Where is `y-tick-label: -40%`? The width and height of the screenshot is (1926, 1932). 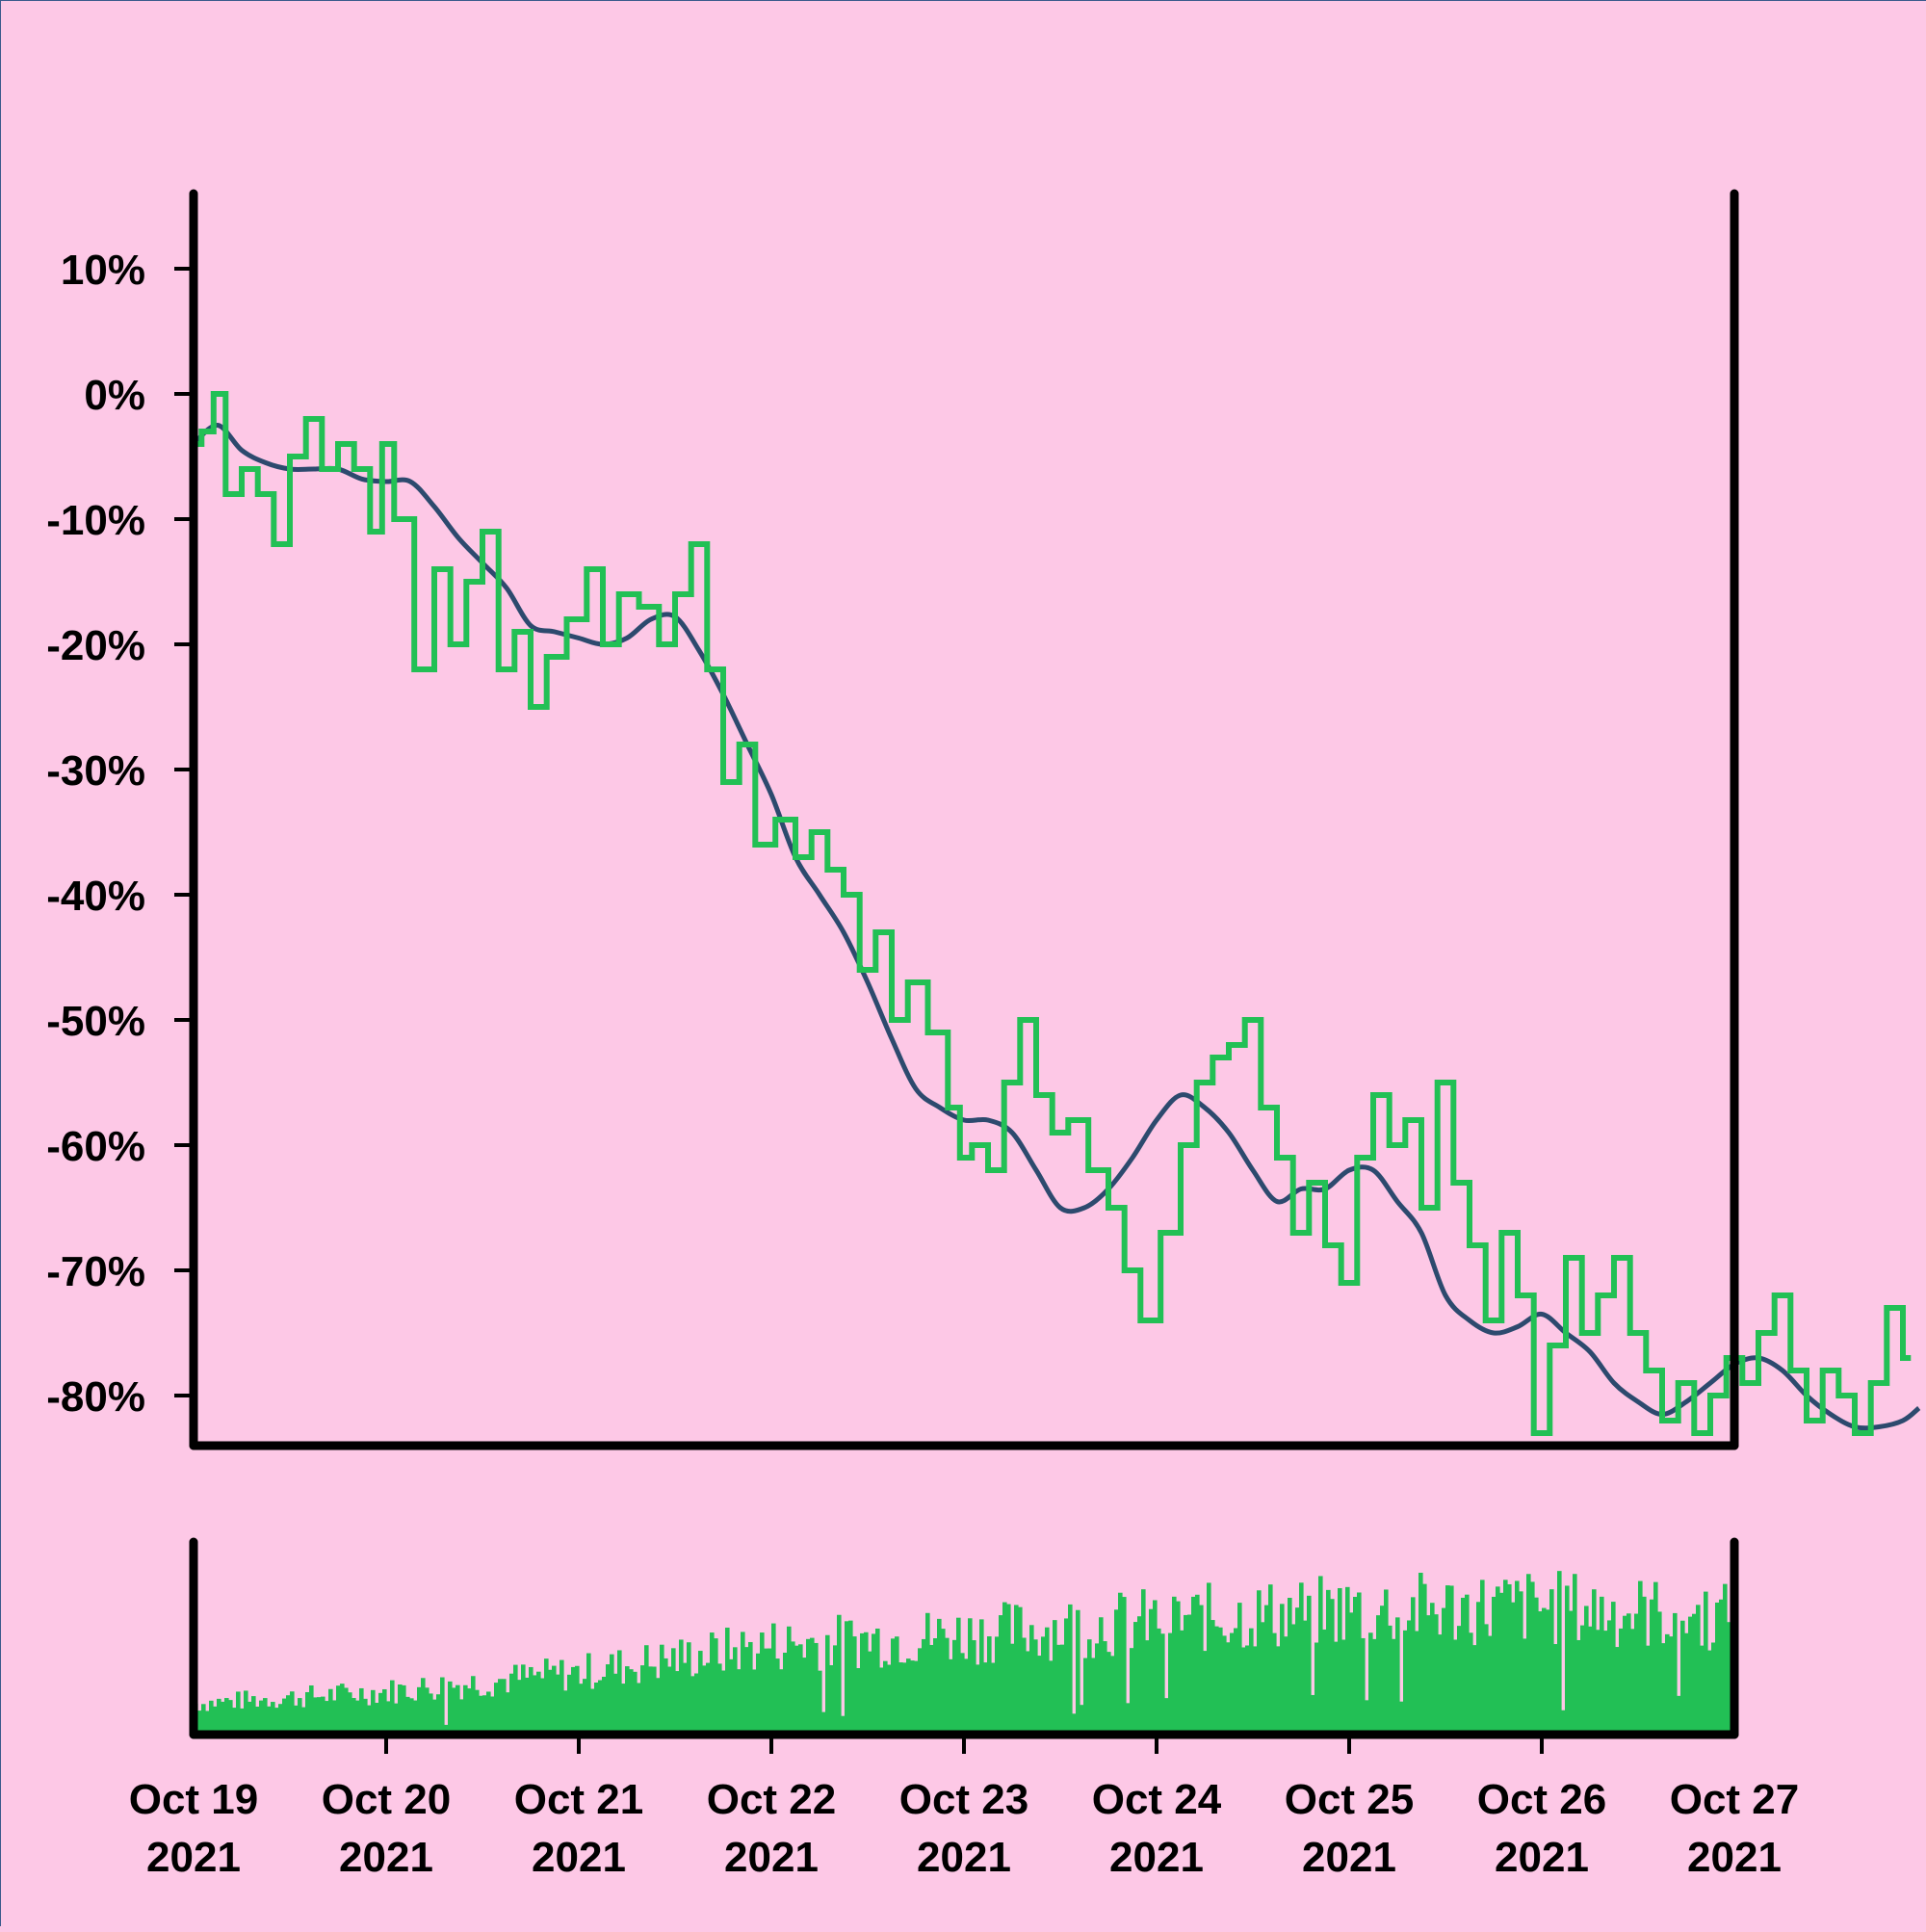
y-tick-label: -40% is located at coordinates (95, 896).